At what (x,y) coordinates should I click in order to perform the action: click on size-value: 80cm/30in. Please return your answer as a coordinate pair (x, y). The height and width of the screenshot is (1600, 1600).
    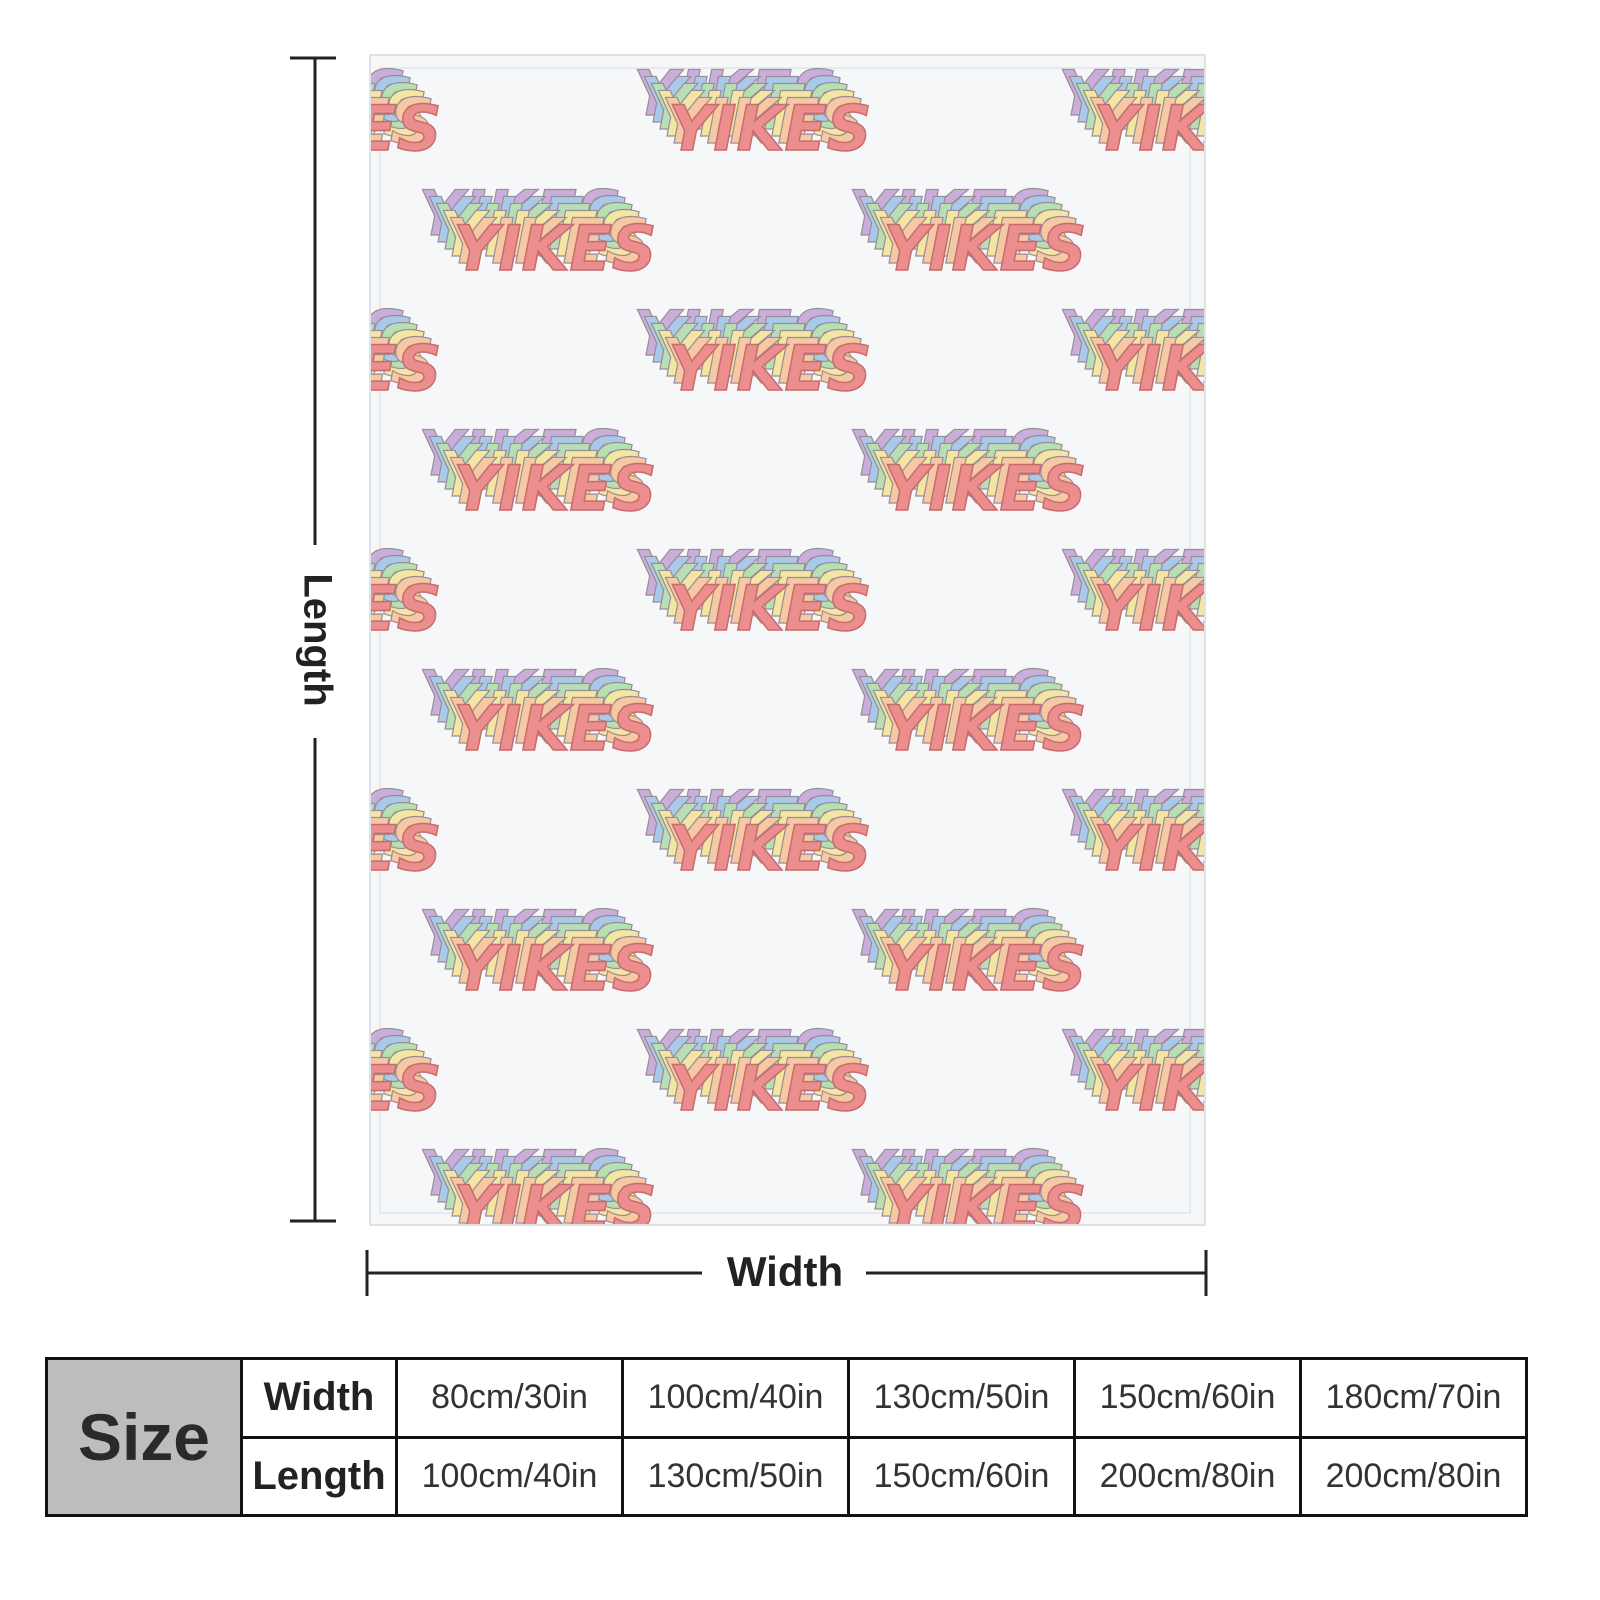
    Looking at the image, I should click on (509, 1398).